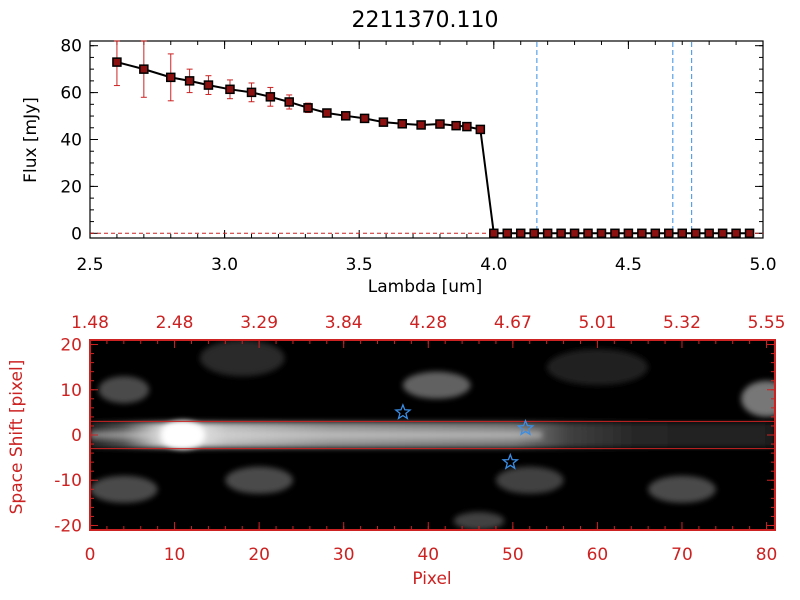 Image resolution: width=800 pixels, height=600 pixels. I want to click on image-x-tick-label: 10, so click(175, 555).